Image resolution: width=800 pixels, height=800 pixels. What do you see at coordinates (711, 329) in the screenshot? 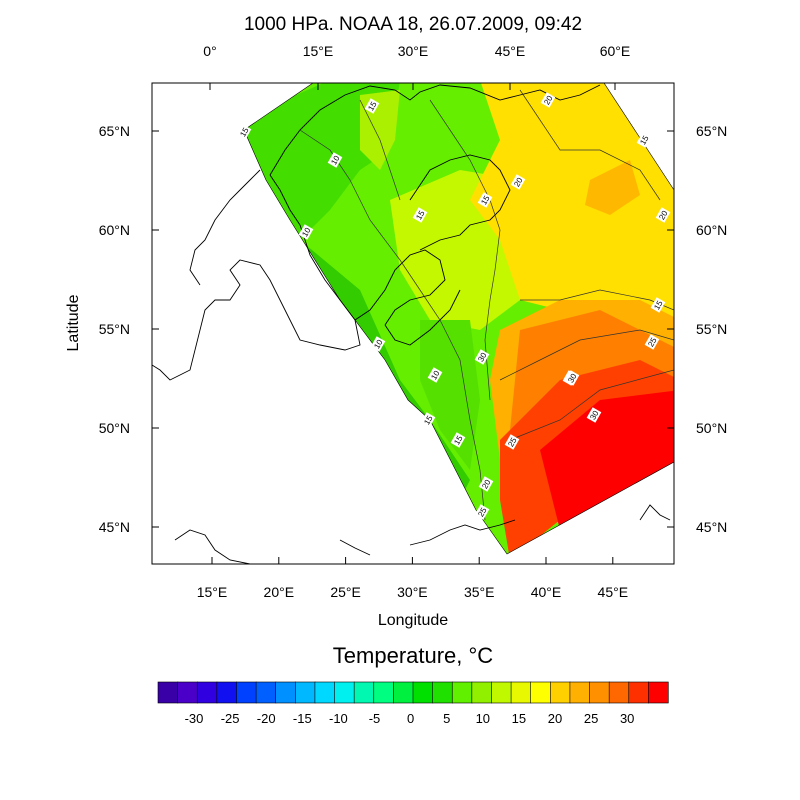
I see `right-tick-label: 55°N` at bounding box center [711, 329].